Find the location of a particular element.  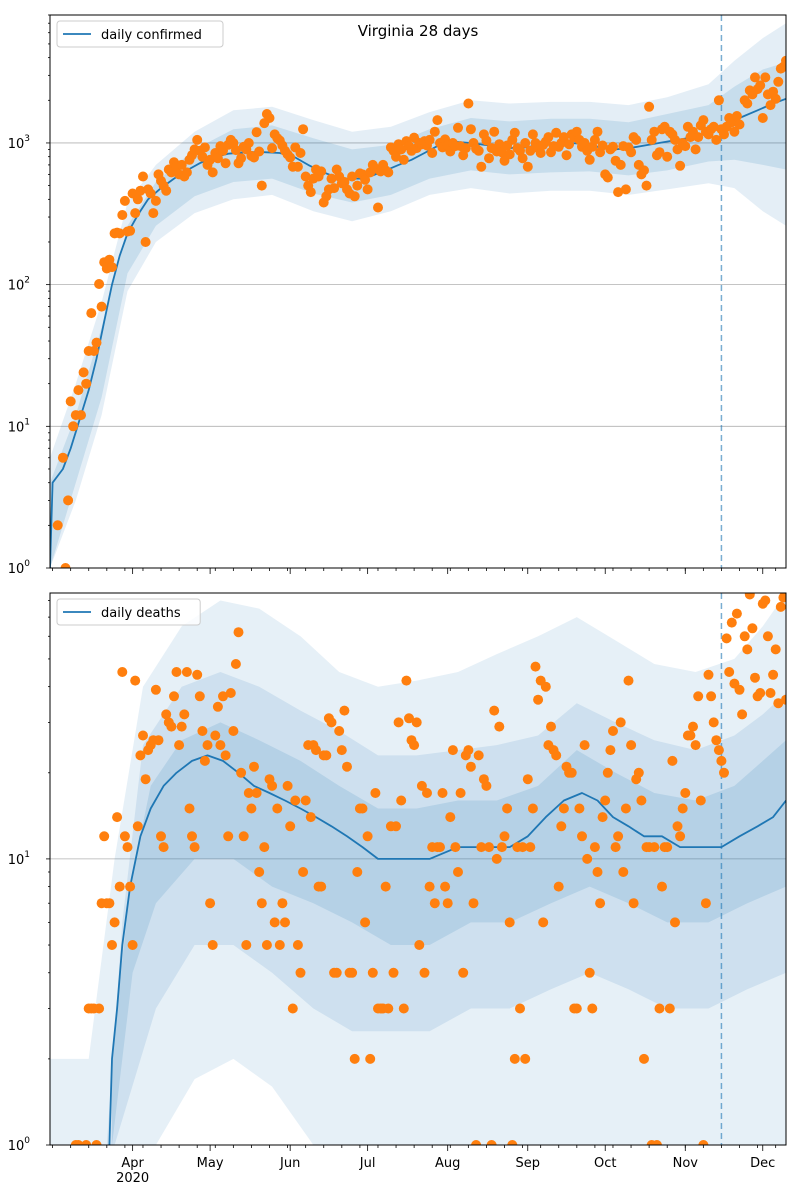

y-tick-label: 10³ is located at coordinates (19, 143).